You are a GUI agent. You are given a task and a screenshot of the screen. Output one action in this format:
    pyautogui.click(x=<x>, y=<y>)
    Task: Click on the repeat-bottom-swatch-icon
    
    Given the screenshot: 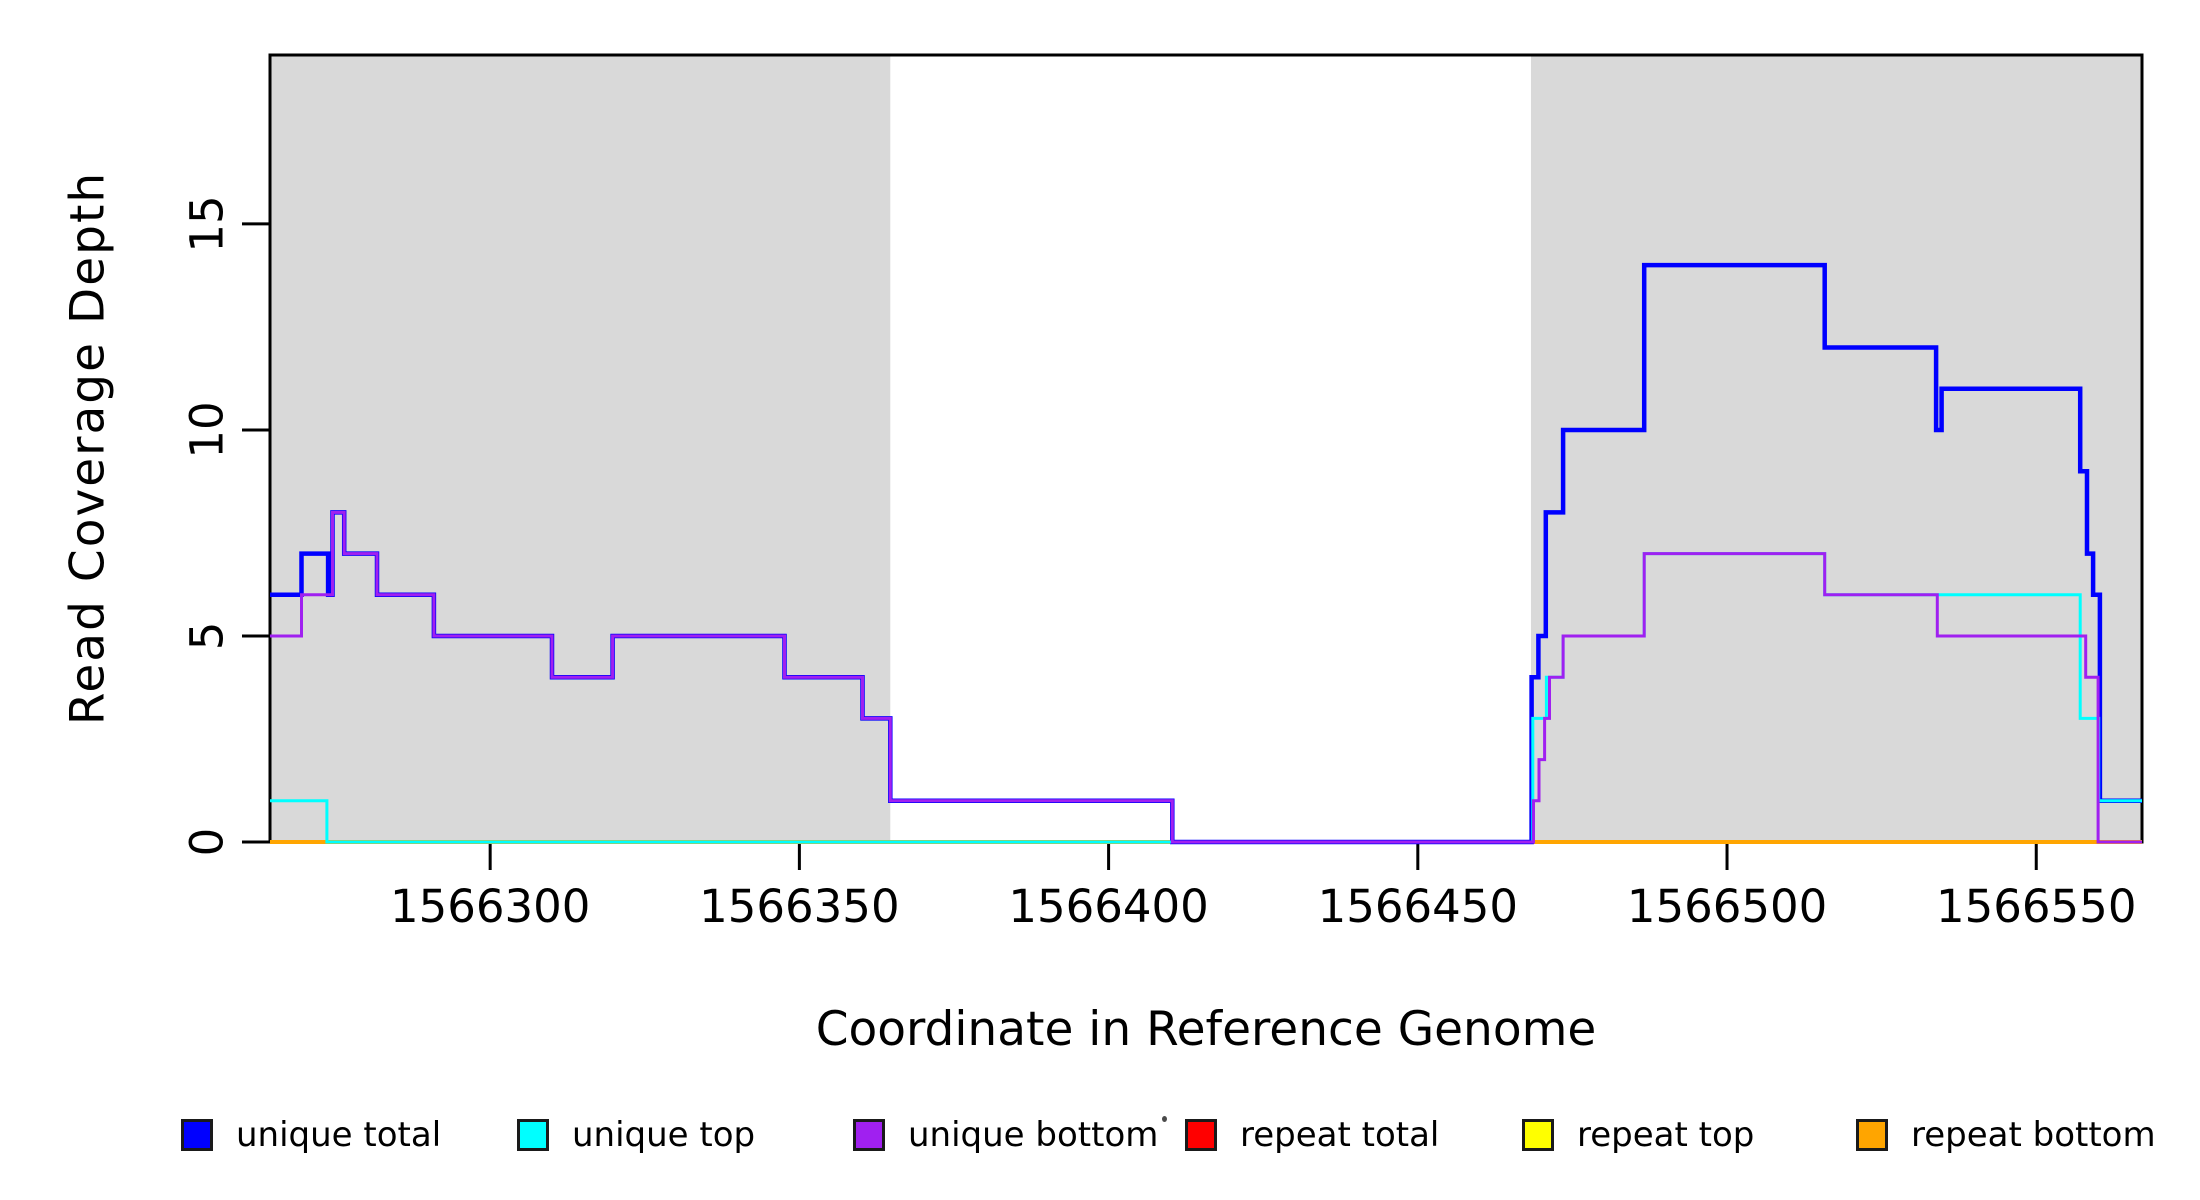 What is the action you would take?
    pyautogui.click(x=1872, y=1135)
    